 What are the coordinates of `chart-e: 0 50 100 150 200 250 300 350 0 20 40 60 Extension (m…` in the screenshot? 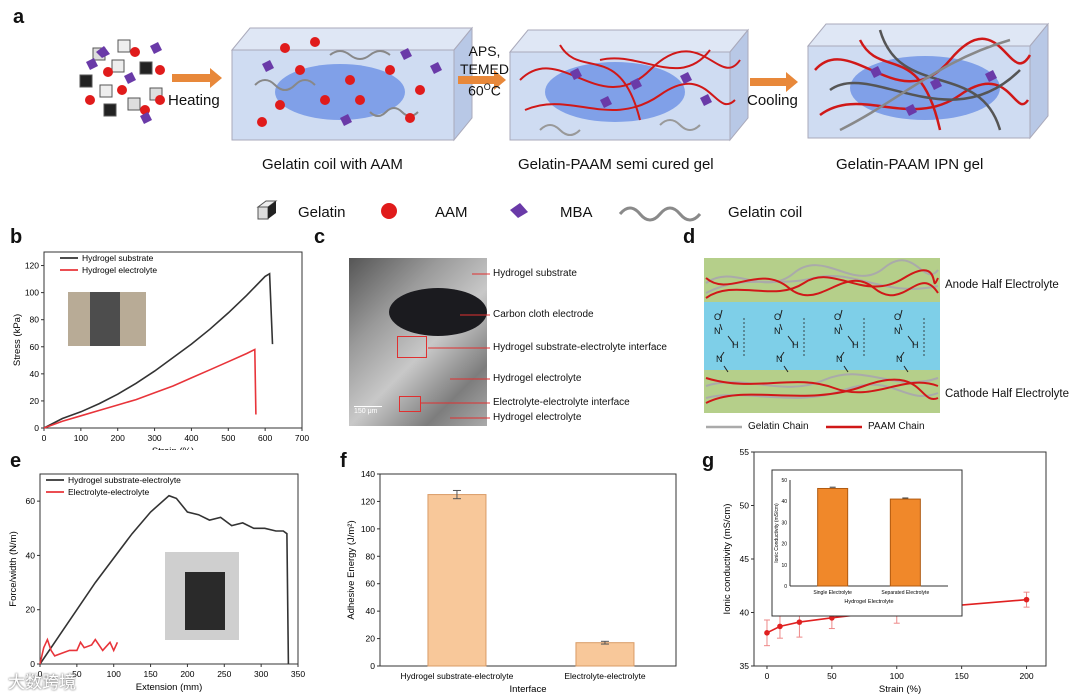 It's located at (156, 583).